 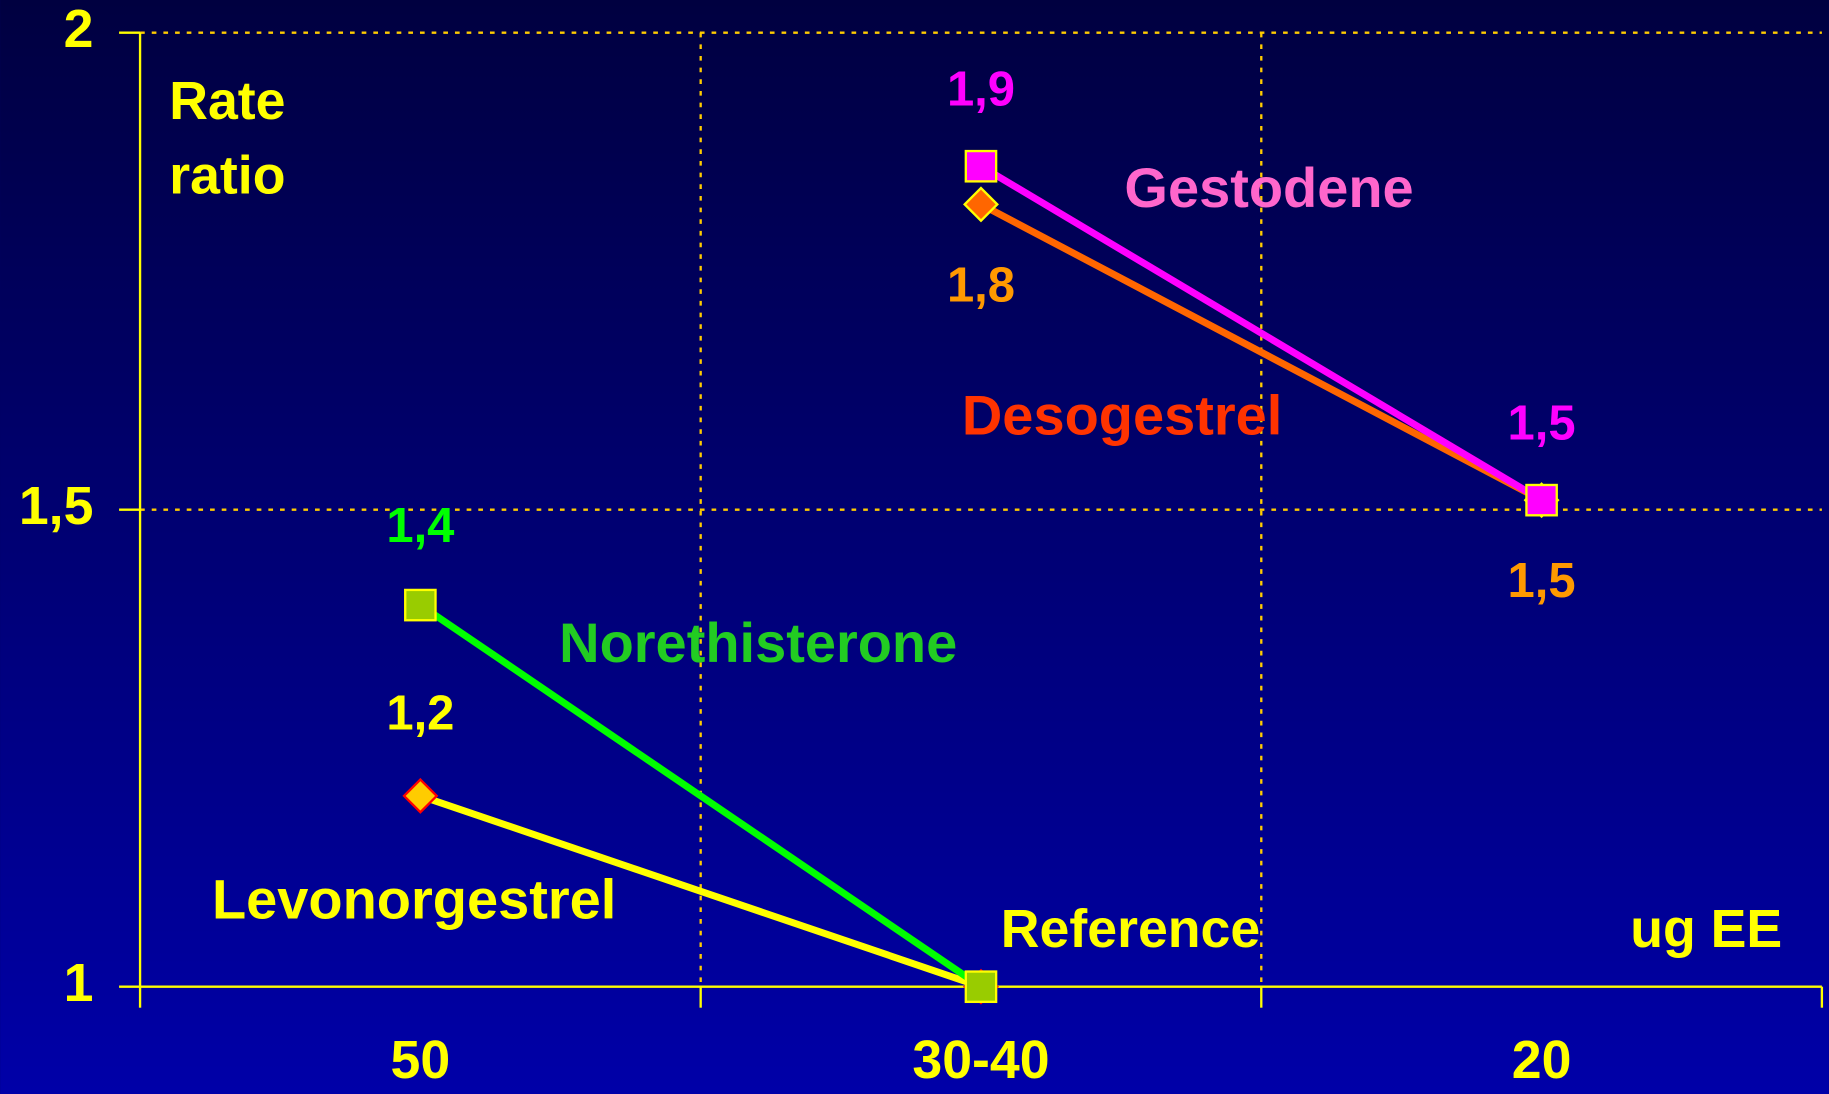 I want to click on series-label: Norethisterone, so click(x=758, y=642).